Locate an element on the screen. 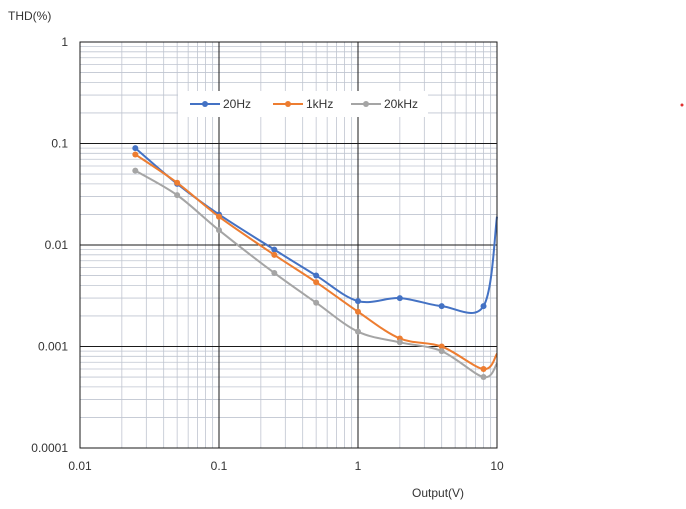 Image resolution: width=686 pixels, height=509 pixels. legend: 20Hz 1kHz 20kHz is located at coordinates (303, 104).